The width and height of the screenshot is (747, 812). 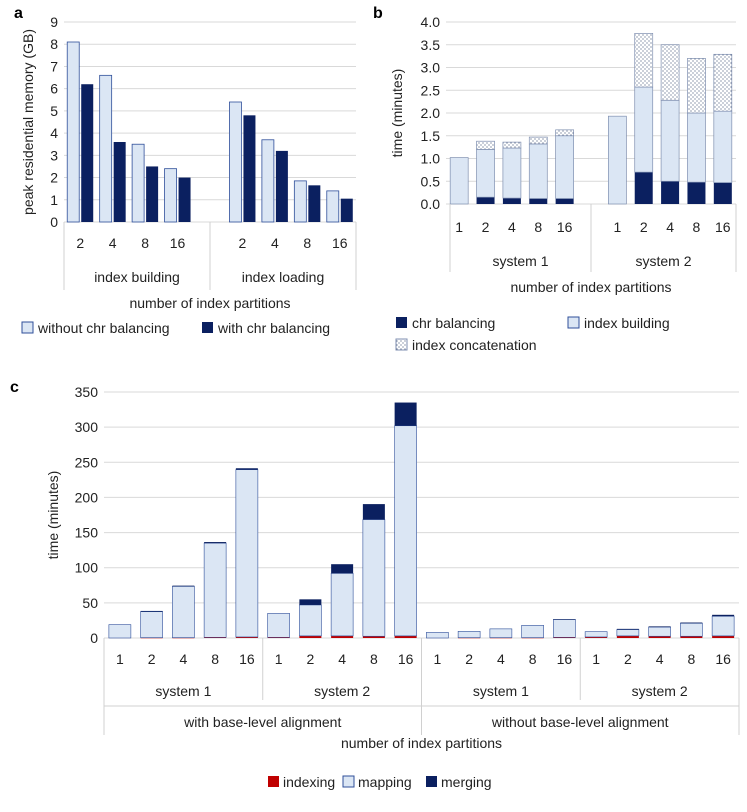 I want to click on panel-b-group-label: system 2, so click(x=663, y=261).